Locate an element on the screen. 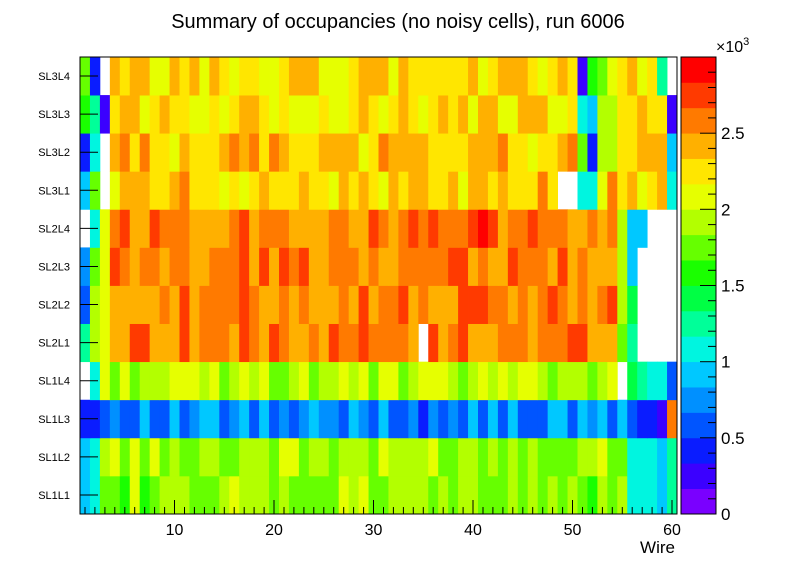 This screenshot has height=572, width=796. y-tick-label: SL3L1 is located at coordinates (54, 191).